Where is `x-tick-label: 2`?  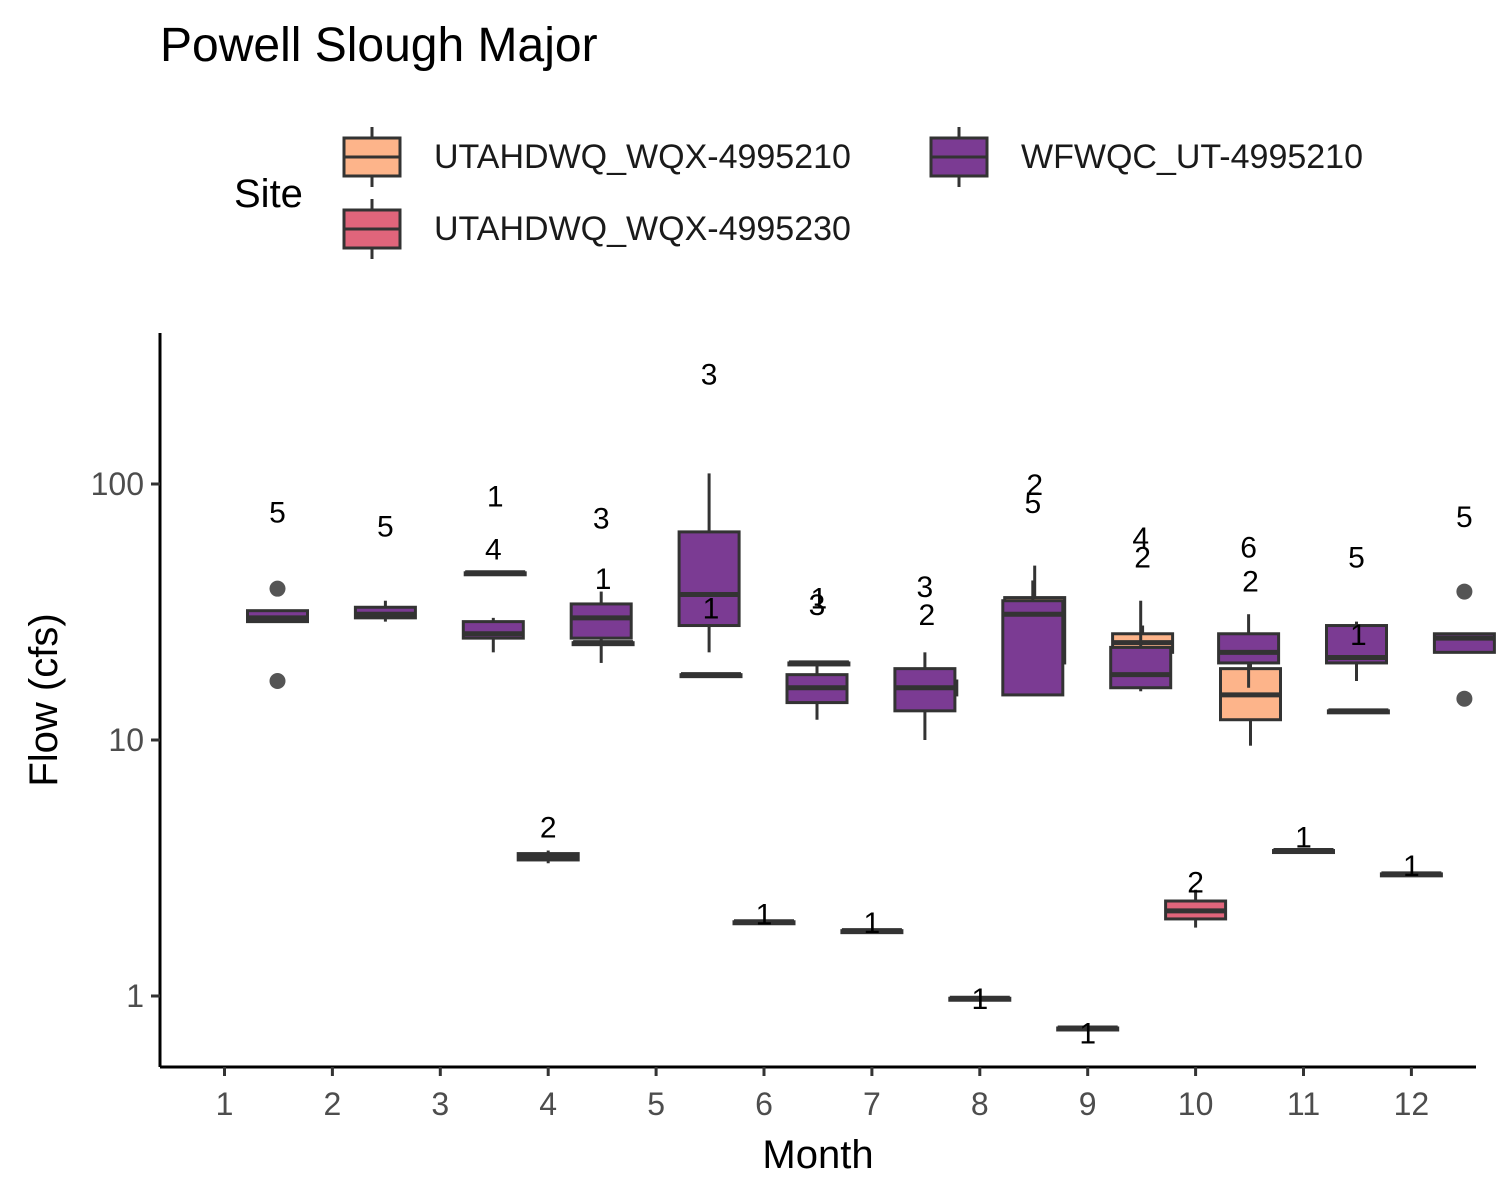
x-tick-label: 2 is located at coordinates (333, 1104).